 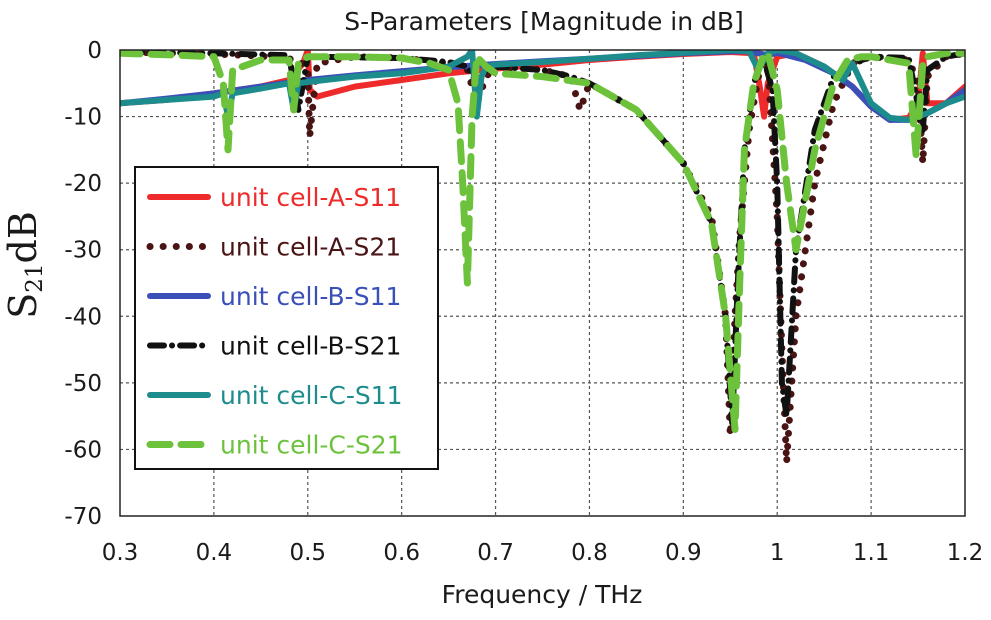 I want to click on y-axis-label-subscript: 21, so click(x=35, y=277).